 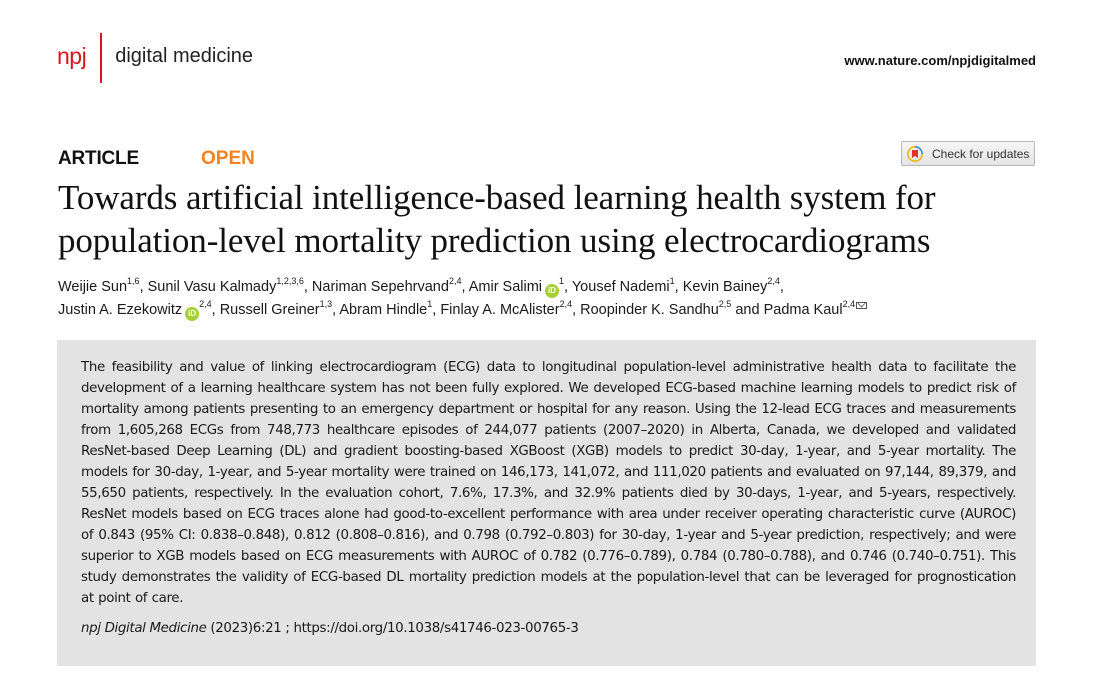 What do you see at coordinates (386, 308) in the screenshot?
I see `author: Abram Hindle1` at bounding box center [386, 308].